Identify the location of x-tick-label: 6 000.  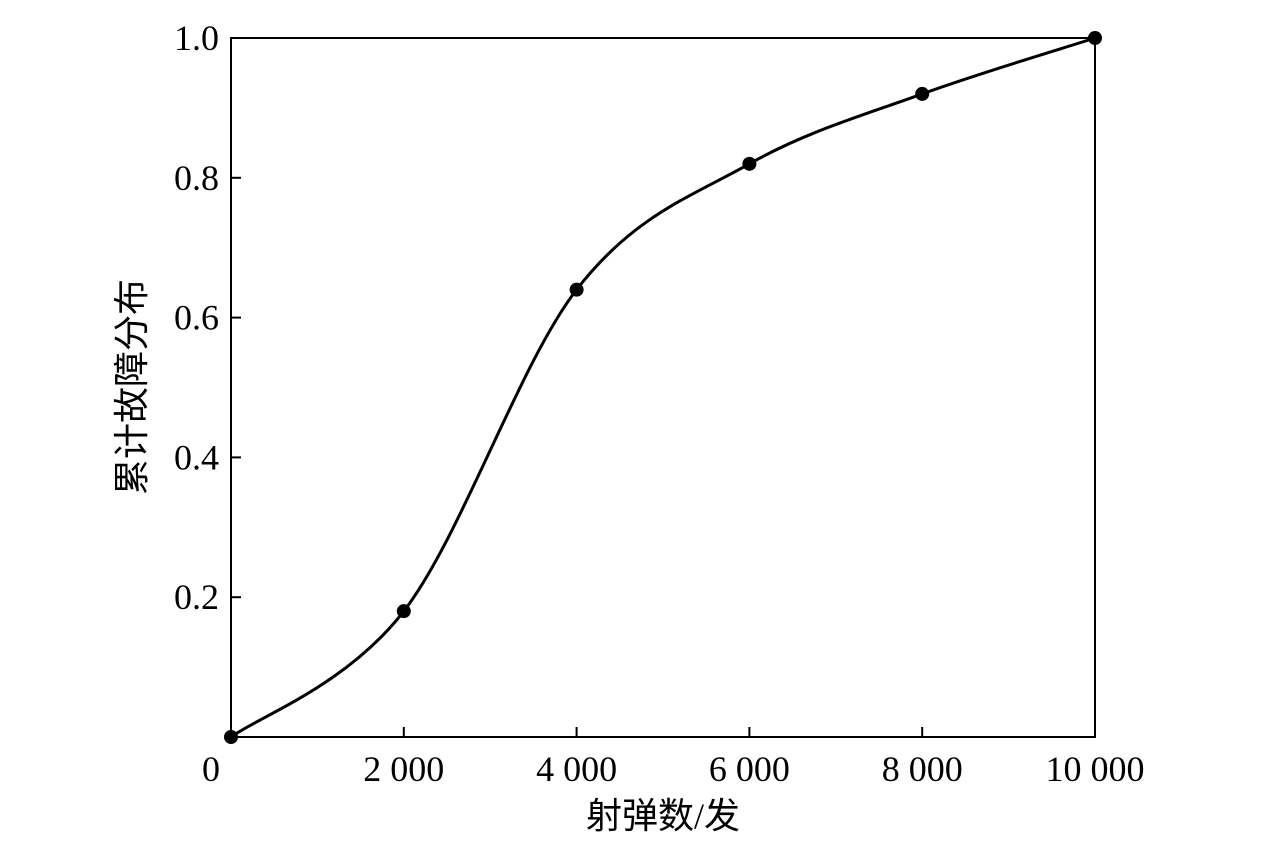
(749, 769).